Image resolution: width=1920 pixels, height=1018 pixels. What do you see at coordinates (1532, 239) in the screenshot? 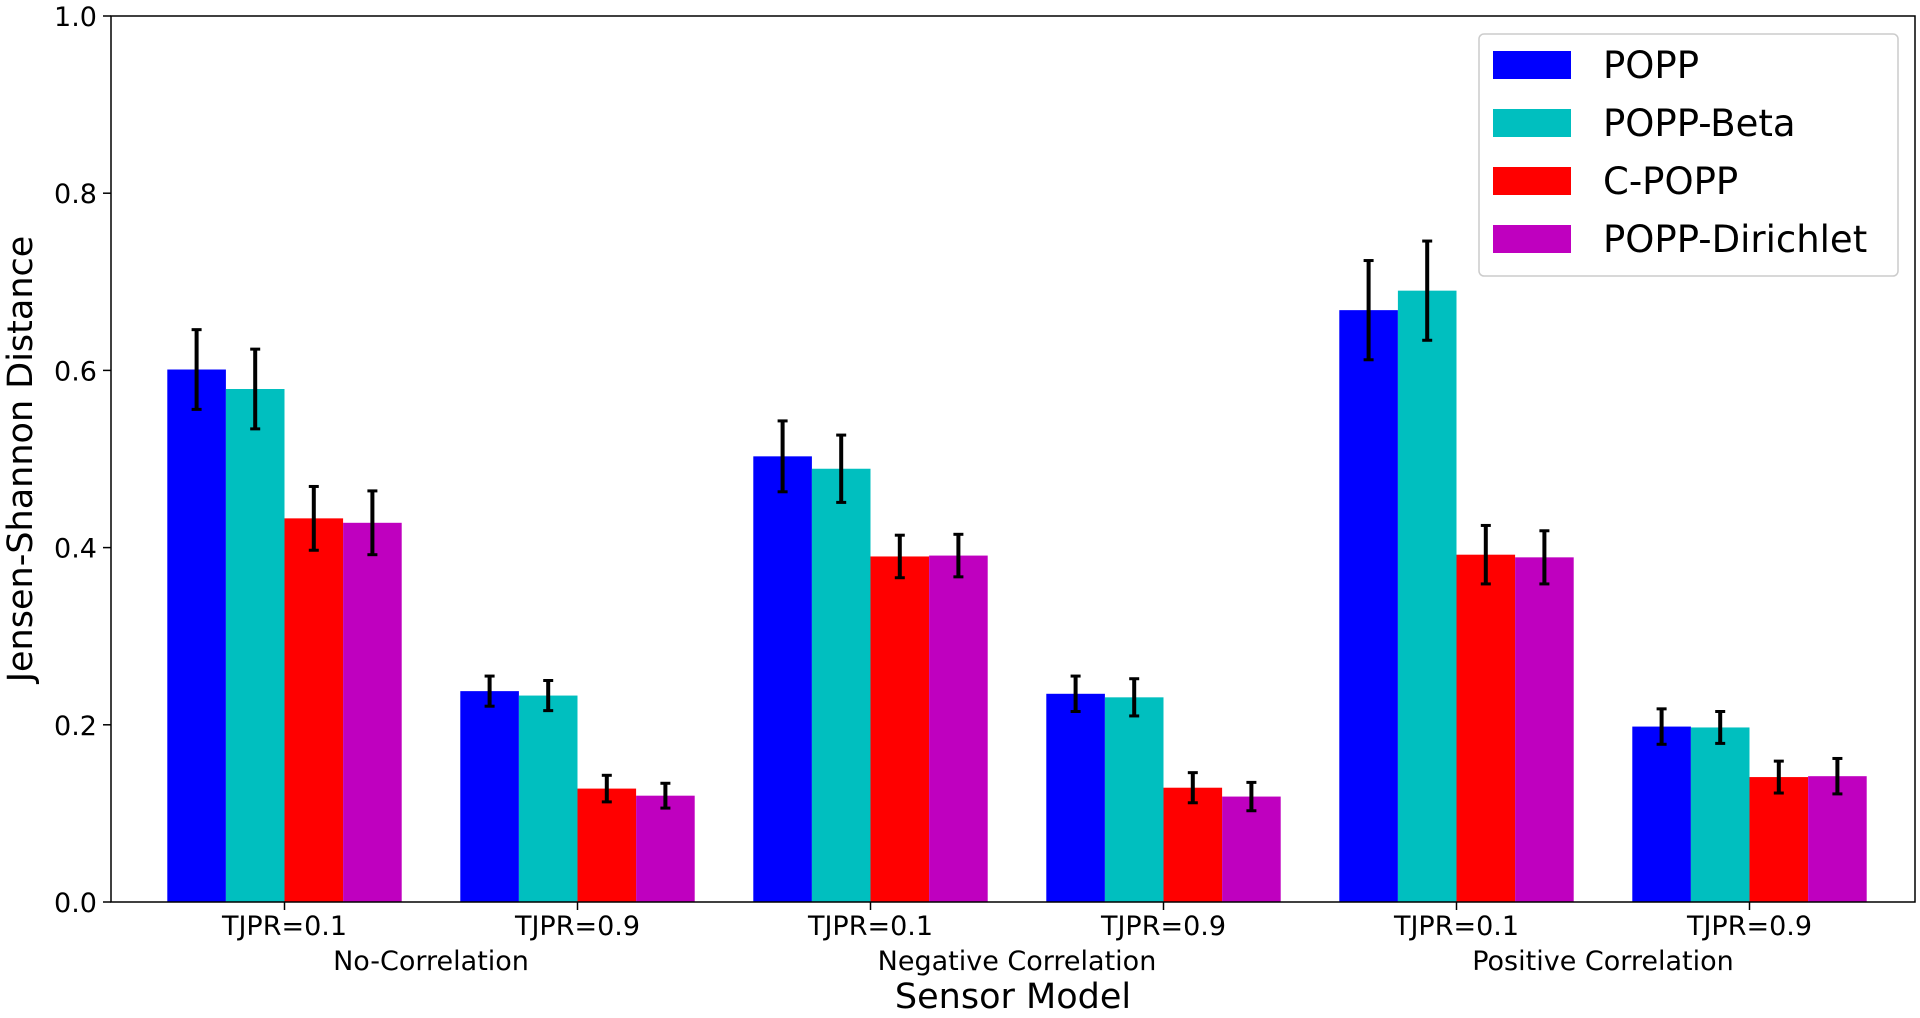
I see `legend-swatch-popp-dirichlet` at bounding box center [1532, 239].